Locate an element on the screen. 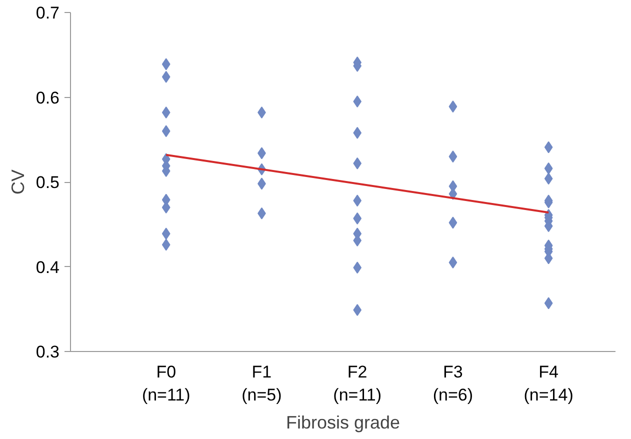  x-tick-label: F0 (n=11) is located at coordinates (166, 383).